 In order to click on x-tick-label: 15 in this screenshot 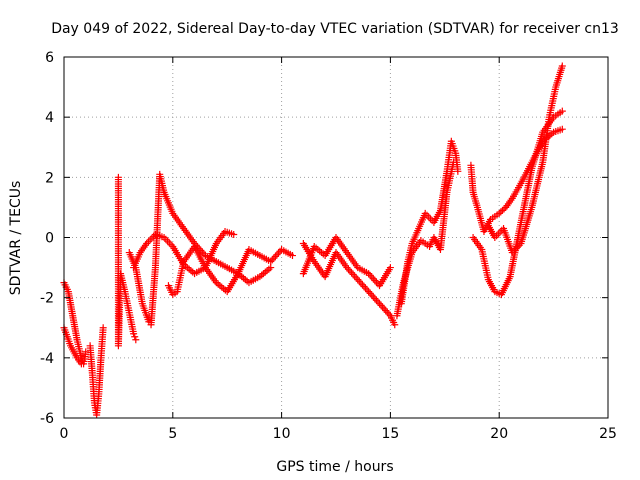, I will do `click(390, 434)`.